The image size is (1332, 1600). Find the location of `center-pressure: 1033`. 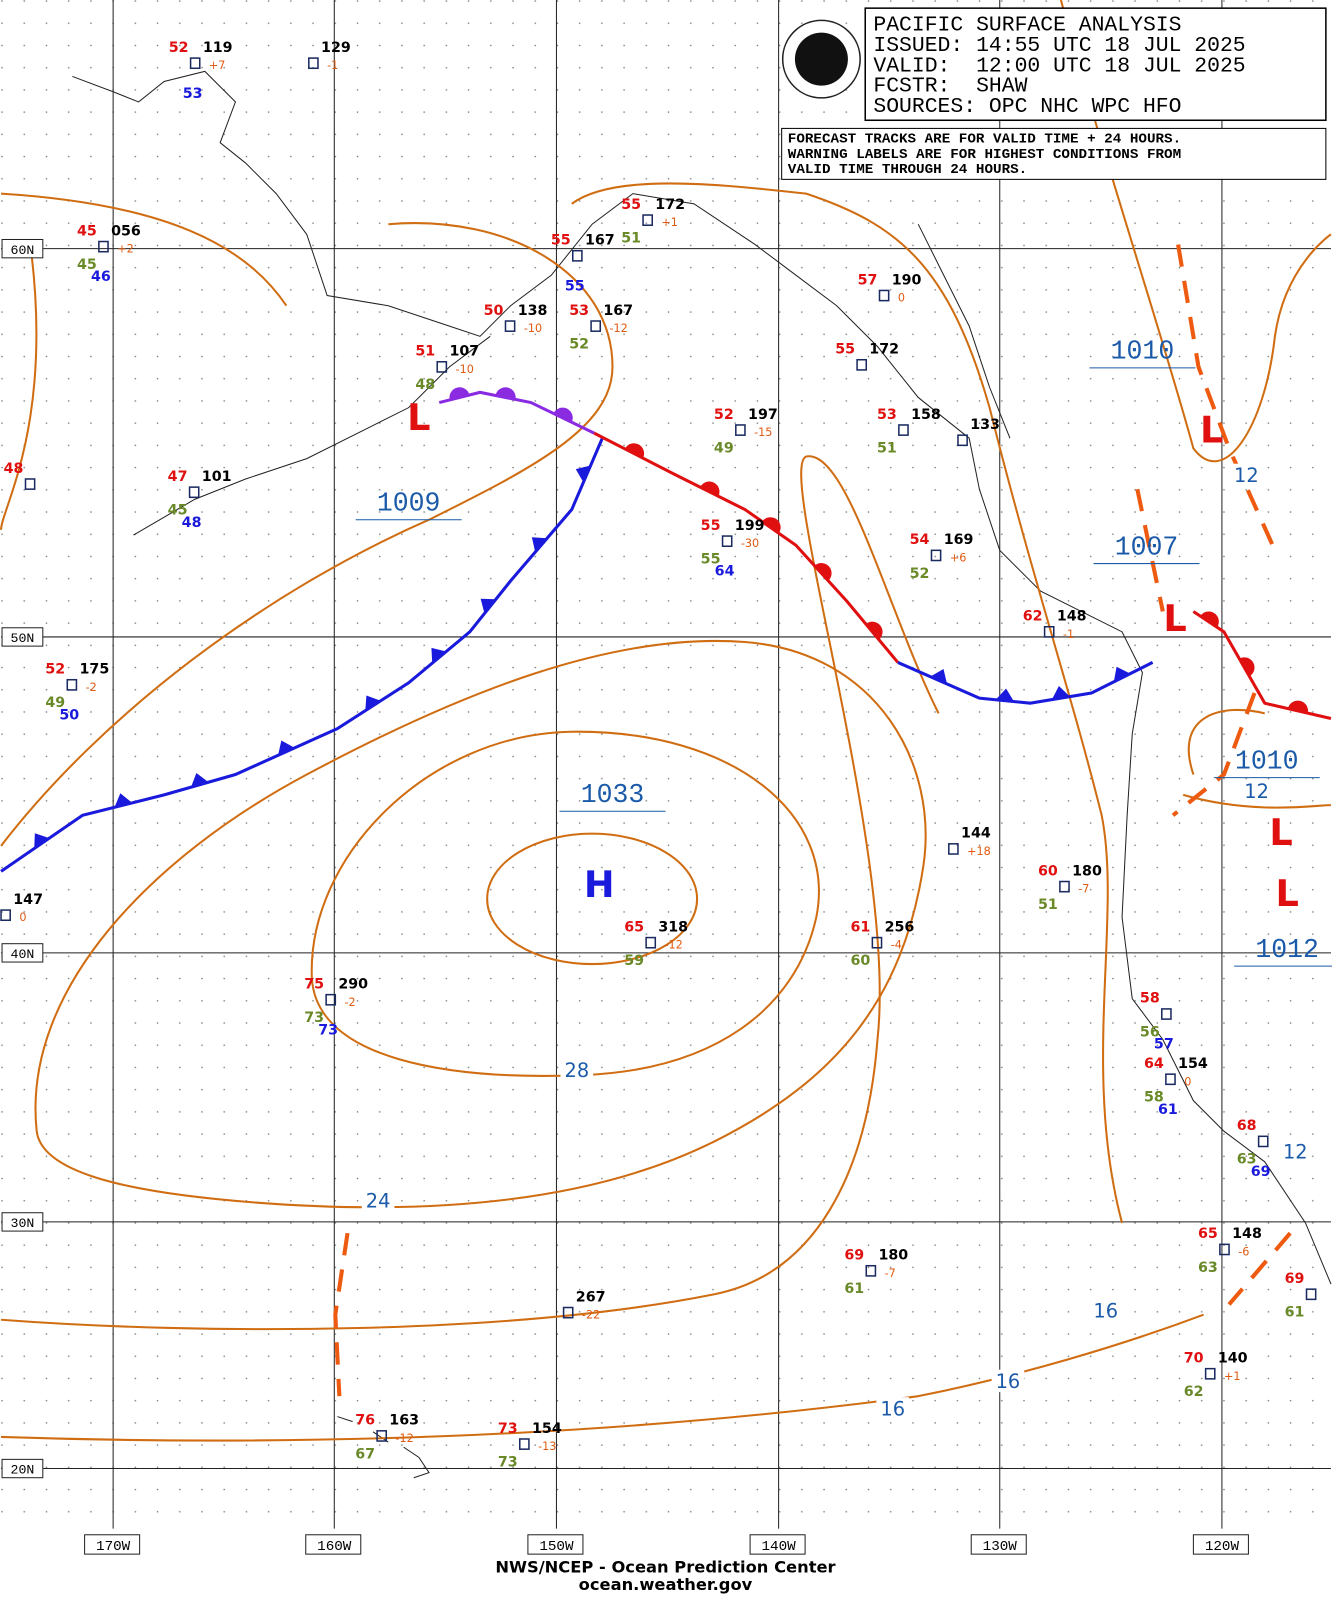

center-pressure: 1033 is located at coordinates (613, 795).